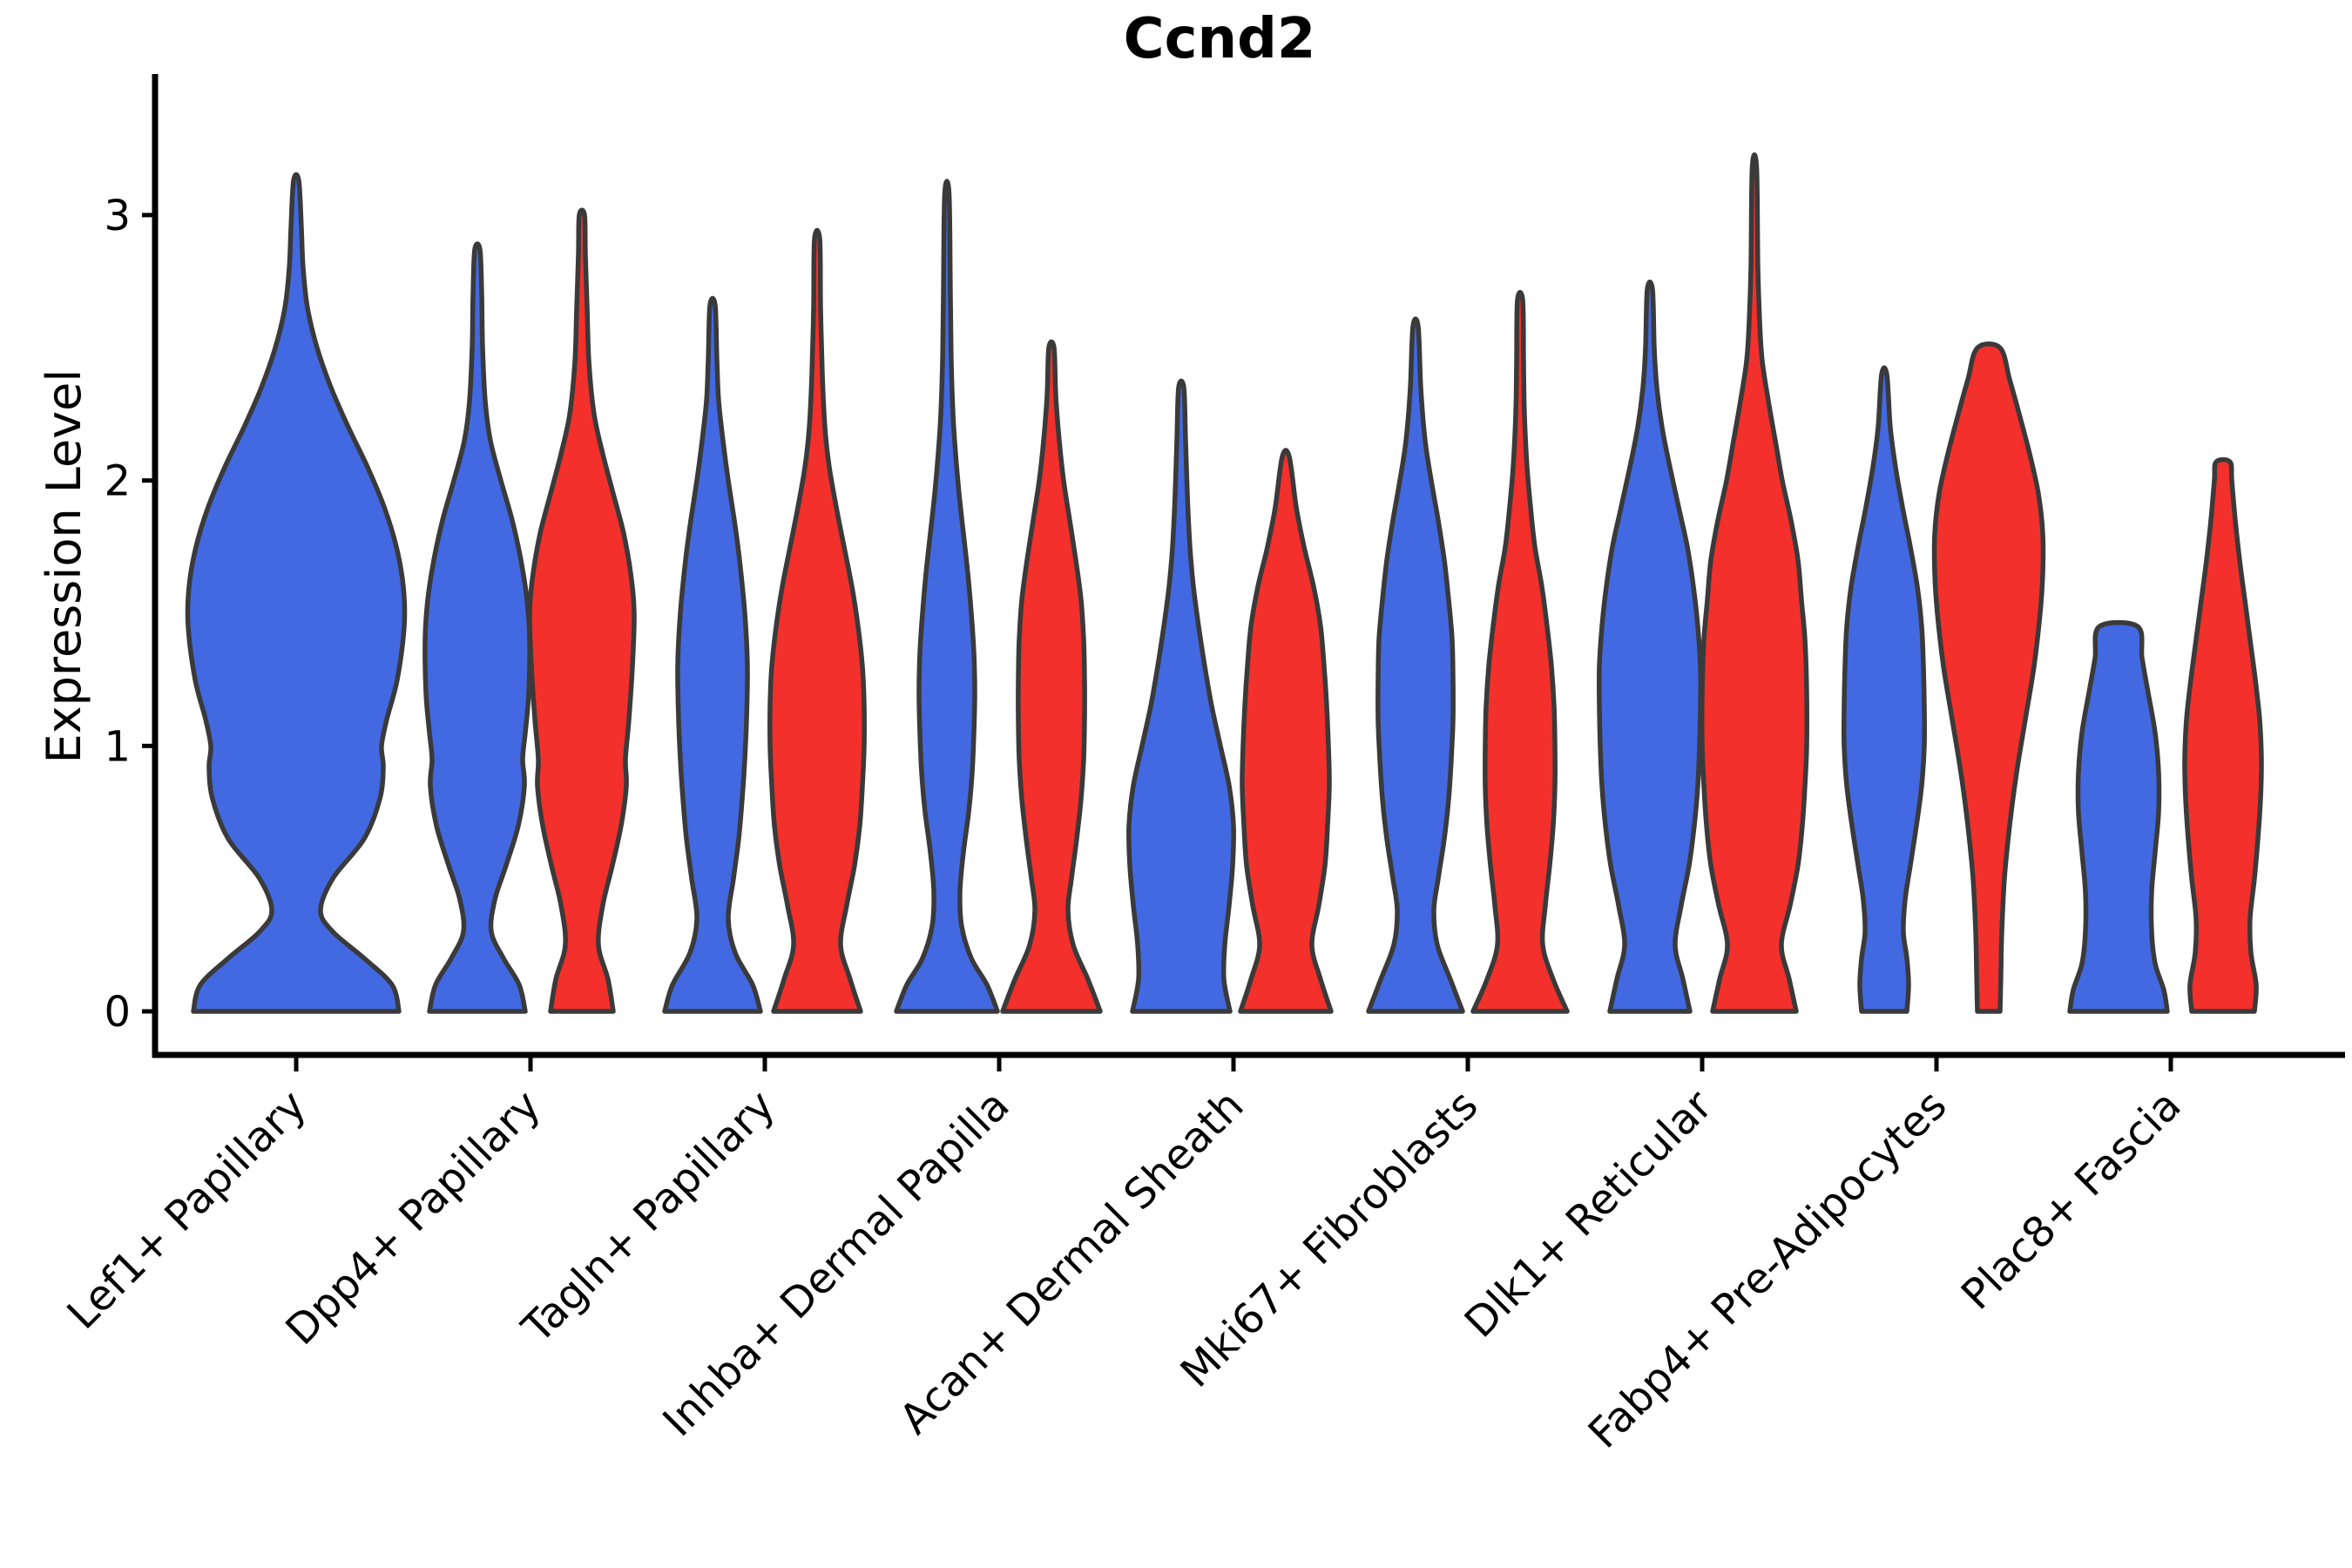  Describe the element at coordinates (1885, 689) in the screenshot. I see `violin-fabp4-pre-adipocytes-blue` at that location.